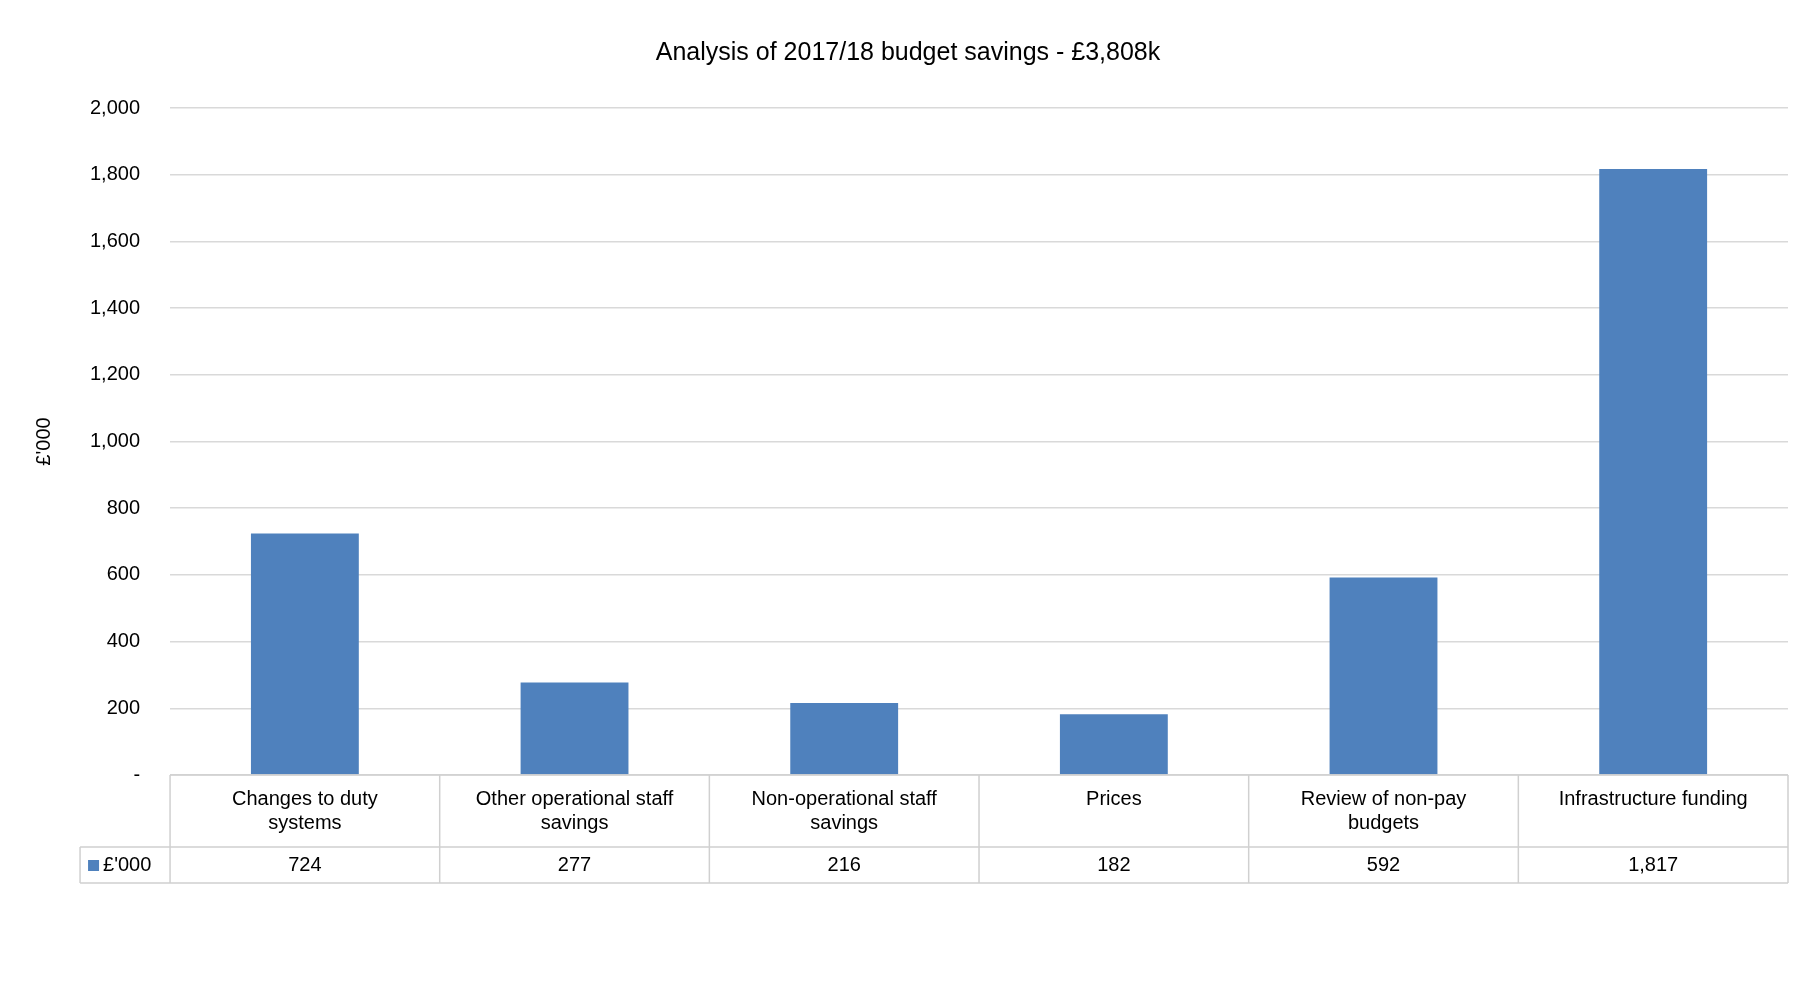 The width and height of the screenshot is (1816, 995). What do you see at coordinates (1653, 797) in the screenshot?
I see `x-tick-label: Infrastructure funding` at bounding box center [1653, 797].